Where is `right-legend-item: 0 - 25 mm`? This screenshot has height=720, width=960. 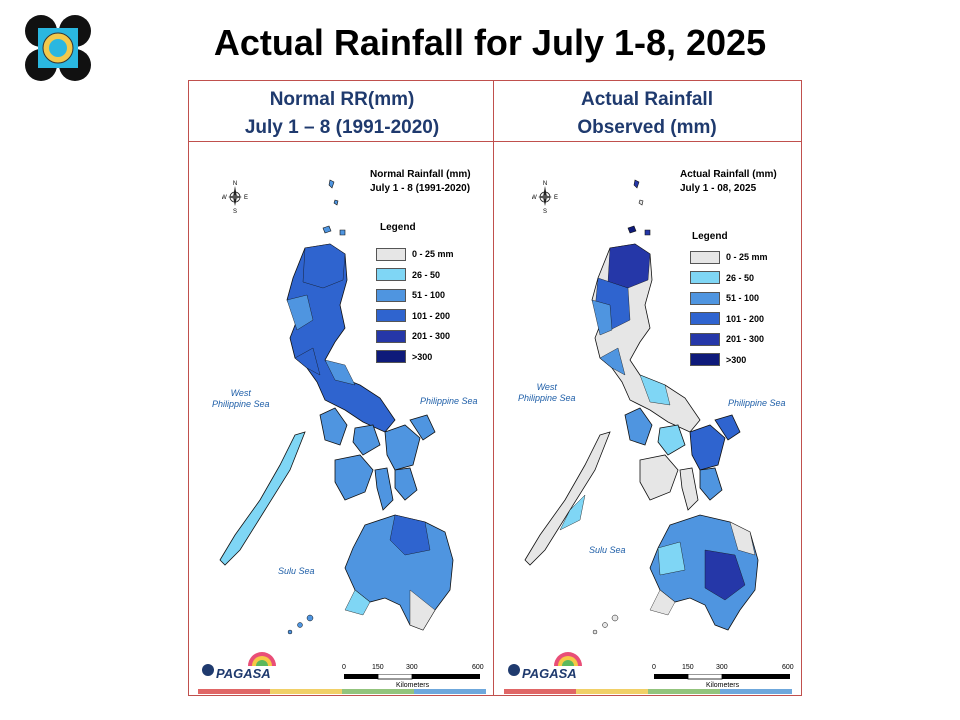
right-legend-item: 0 - 25 mm is located at coordinates (729, 257).